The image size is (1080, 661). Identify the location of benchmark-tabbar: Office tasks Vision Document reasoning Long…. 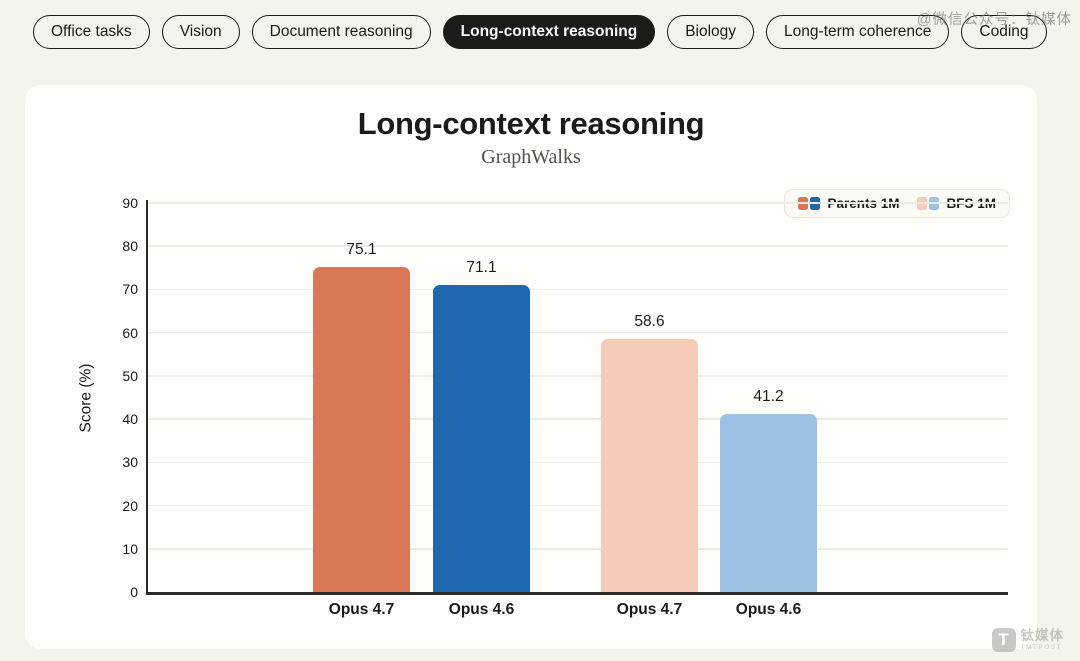
(540, 32).